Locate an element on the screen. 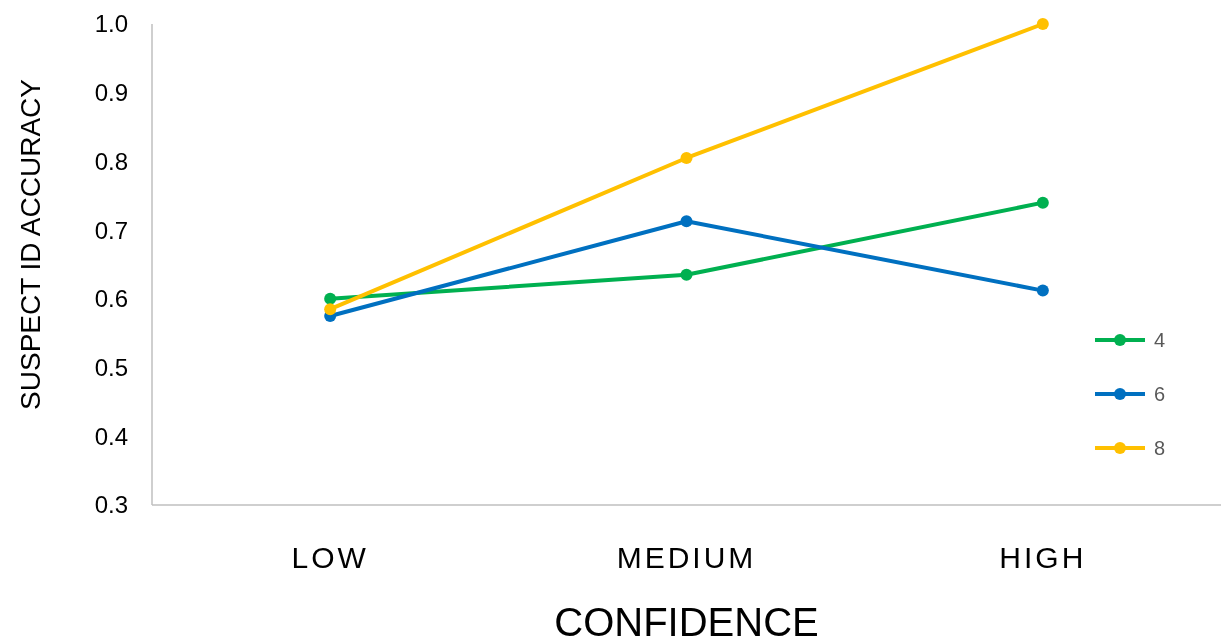 The image size is (1221, 643). y-tick-label: 0.3 is located at coordinates (111, 505).